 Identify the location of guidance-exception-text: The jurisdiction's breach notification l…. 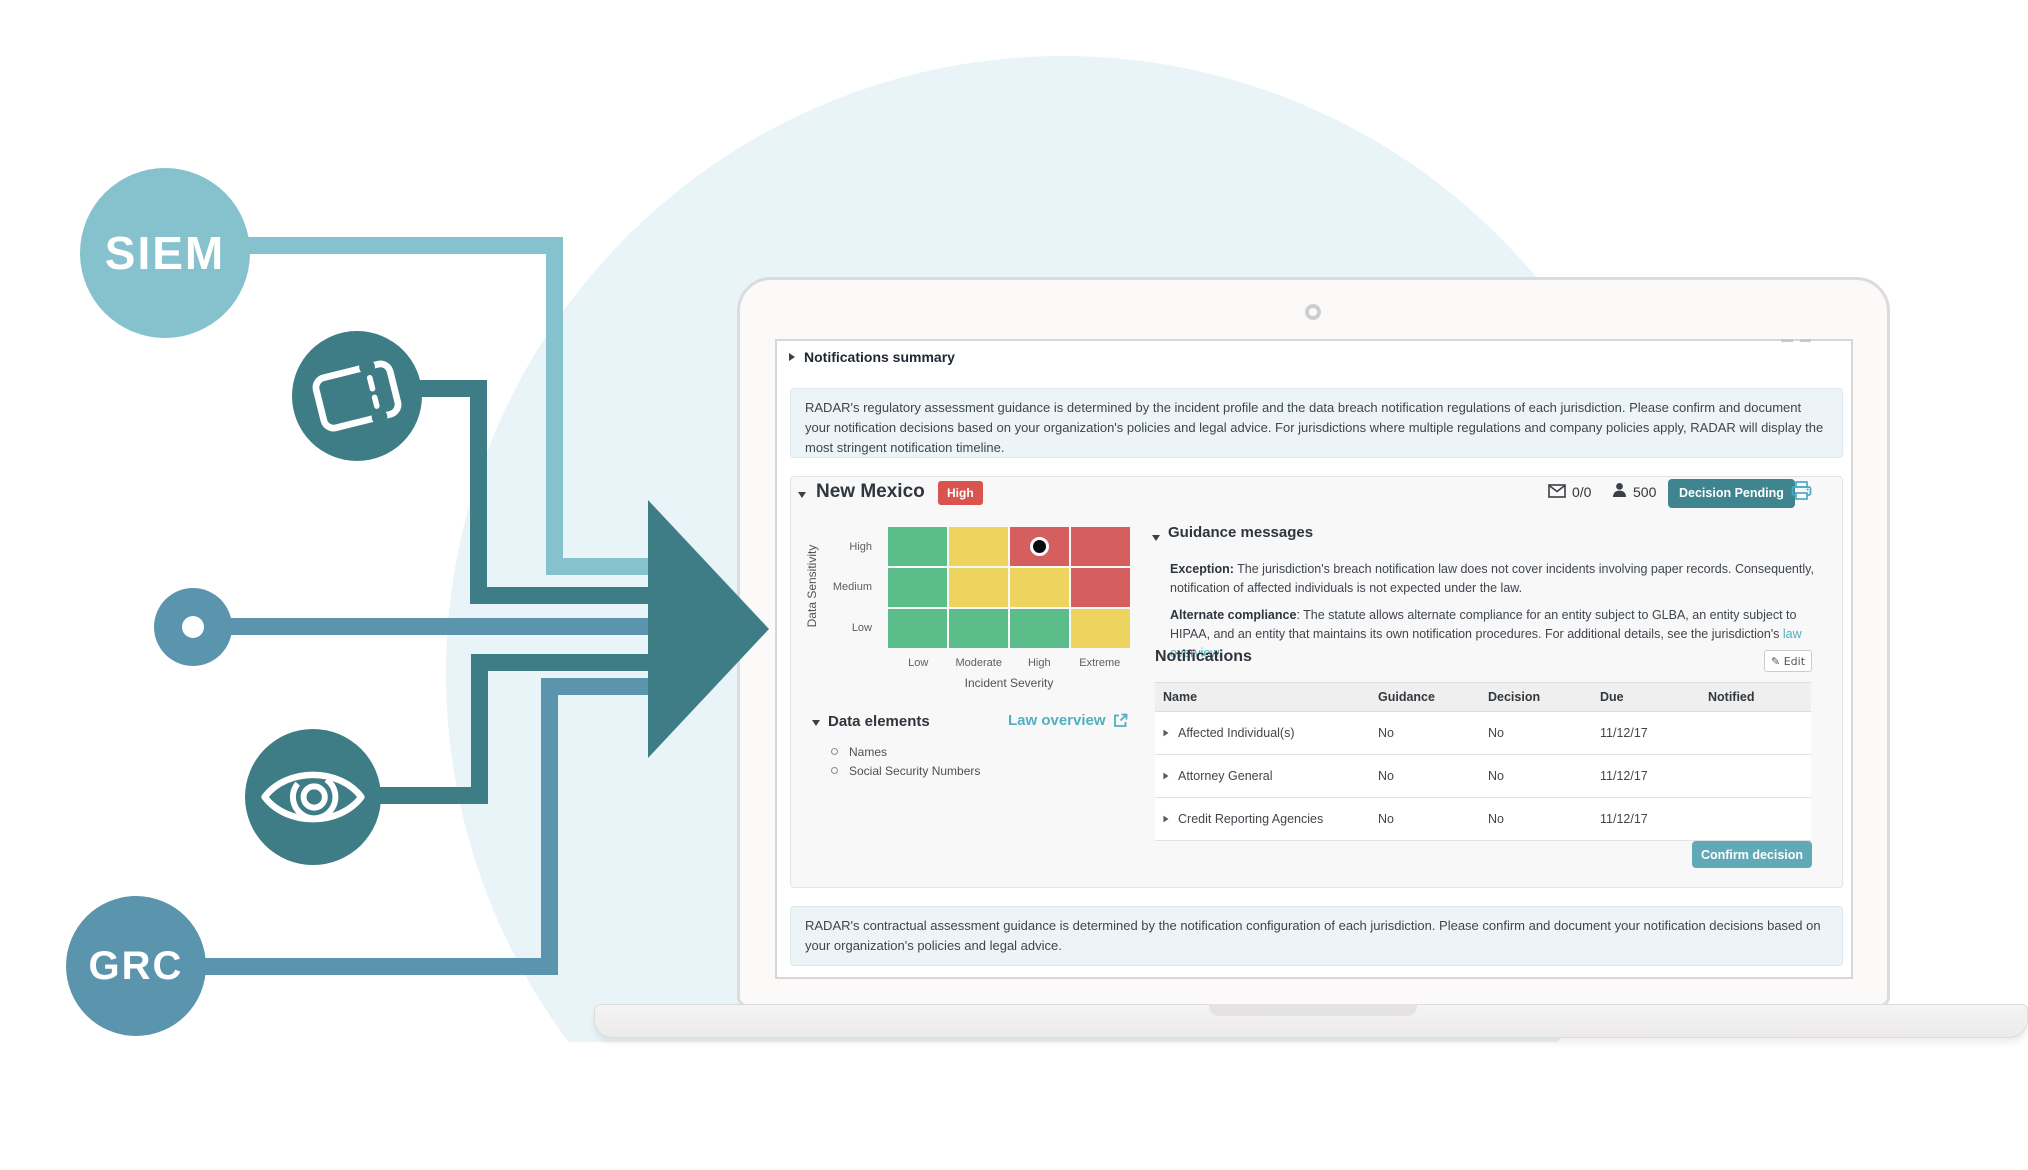
(1492, 578).